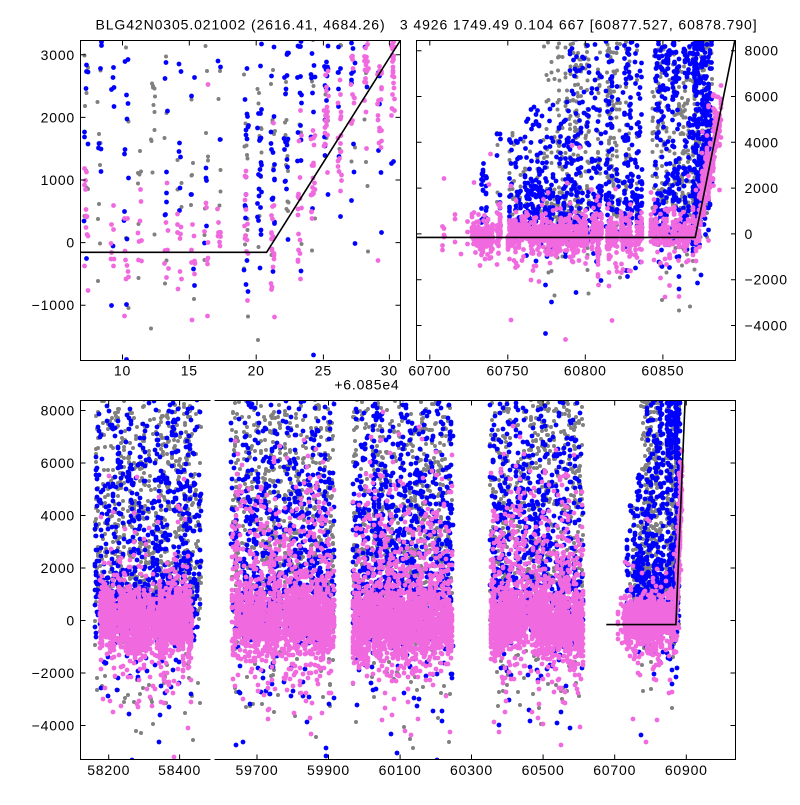 This screenshot has height=805, width=800. I want to click on svg-text: 58400, so click(179, 770).